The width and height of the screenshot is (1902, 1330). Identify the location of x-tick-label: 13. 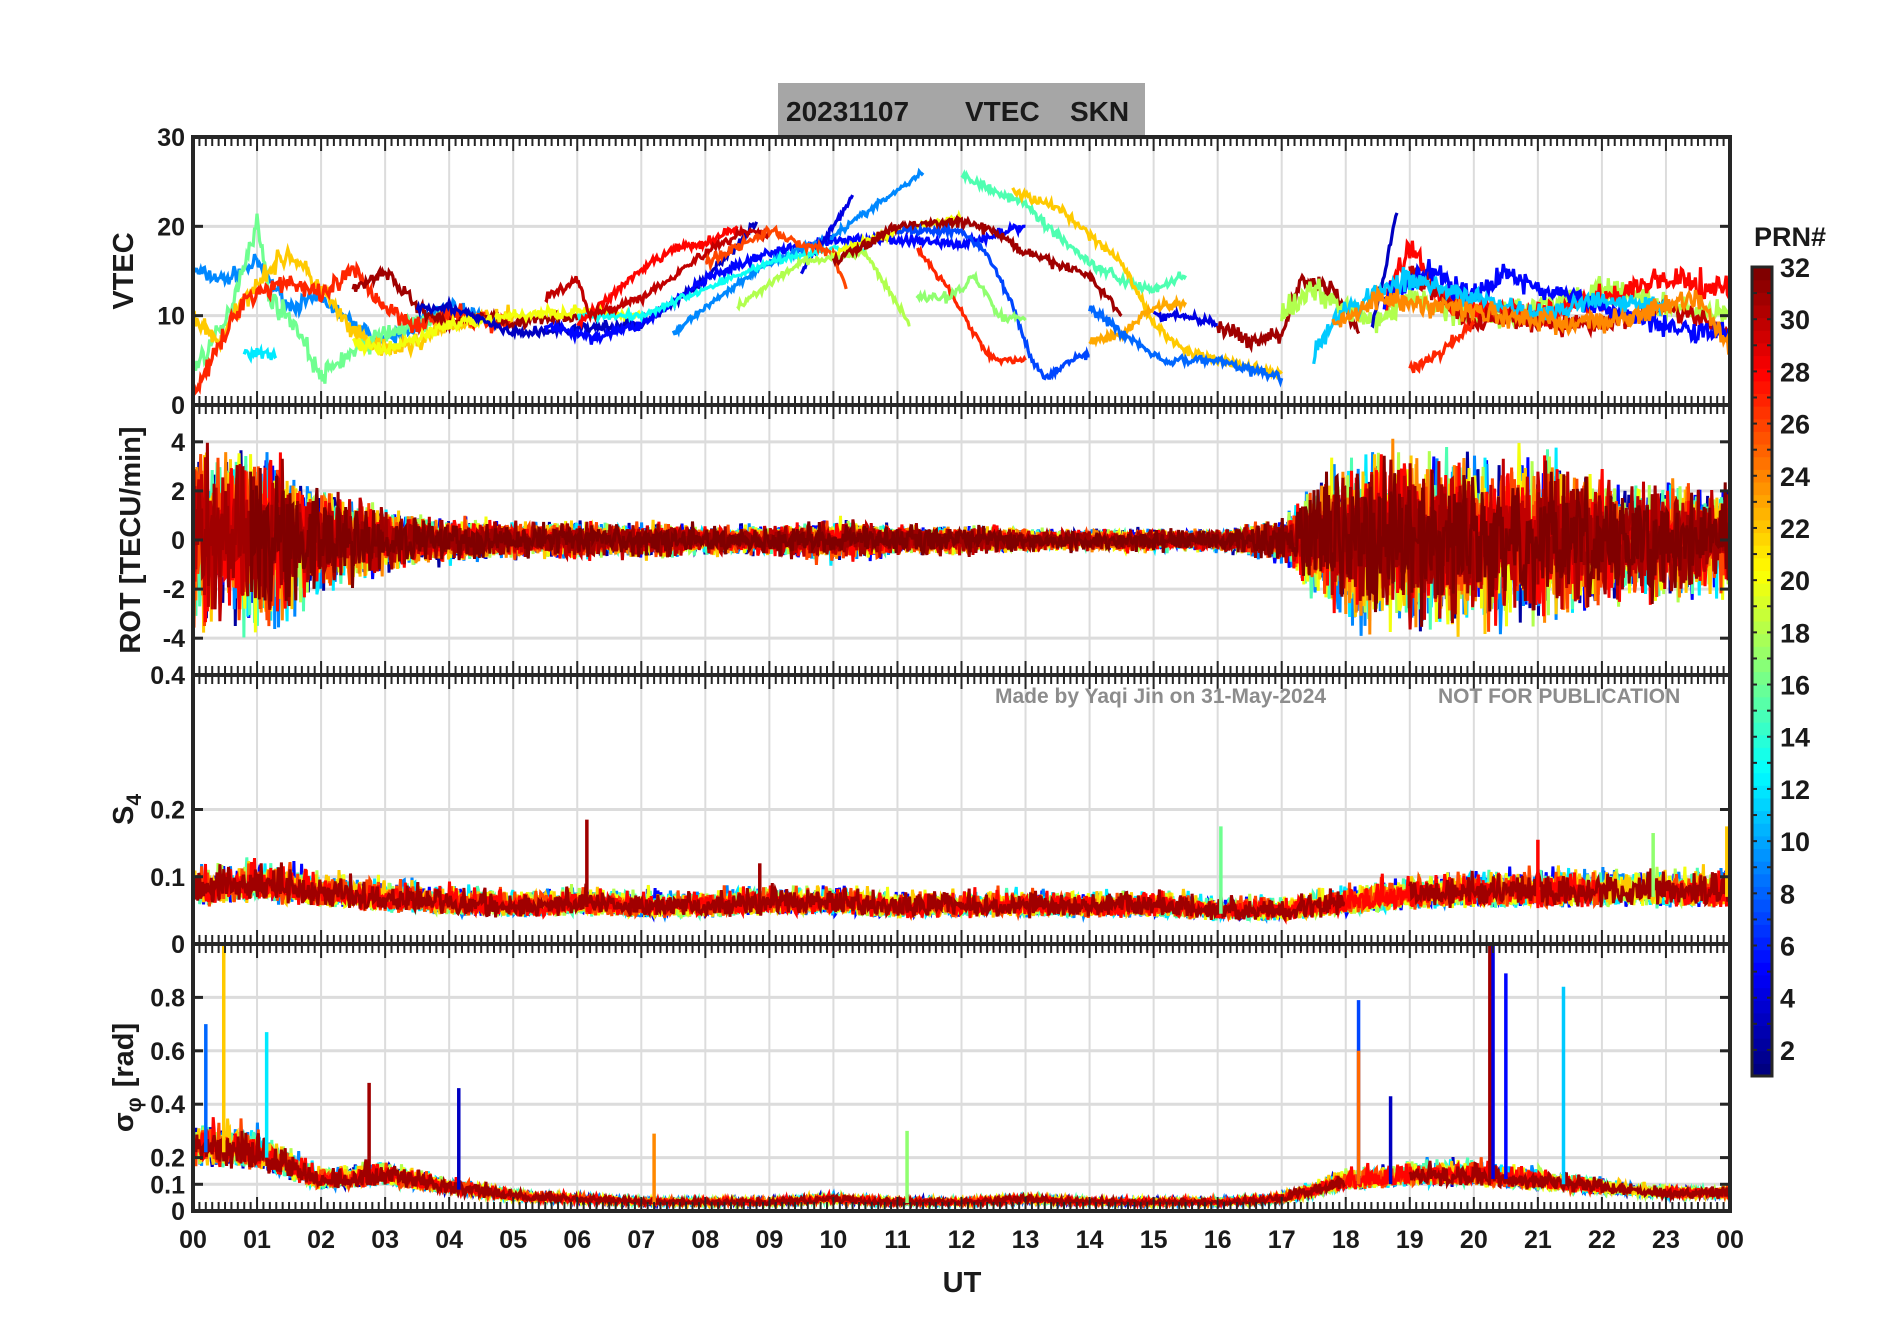
(1026, 1240).